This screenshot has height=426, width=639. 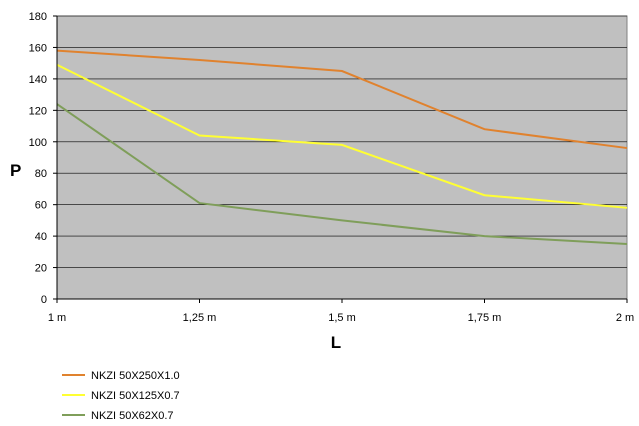 I want to click on legend-label-1: NKZI 50X250X1.0, so click(x=135, y=376).